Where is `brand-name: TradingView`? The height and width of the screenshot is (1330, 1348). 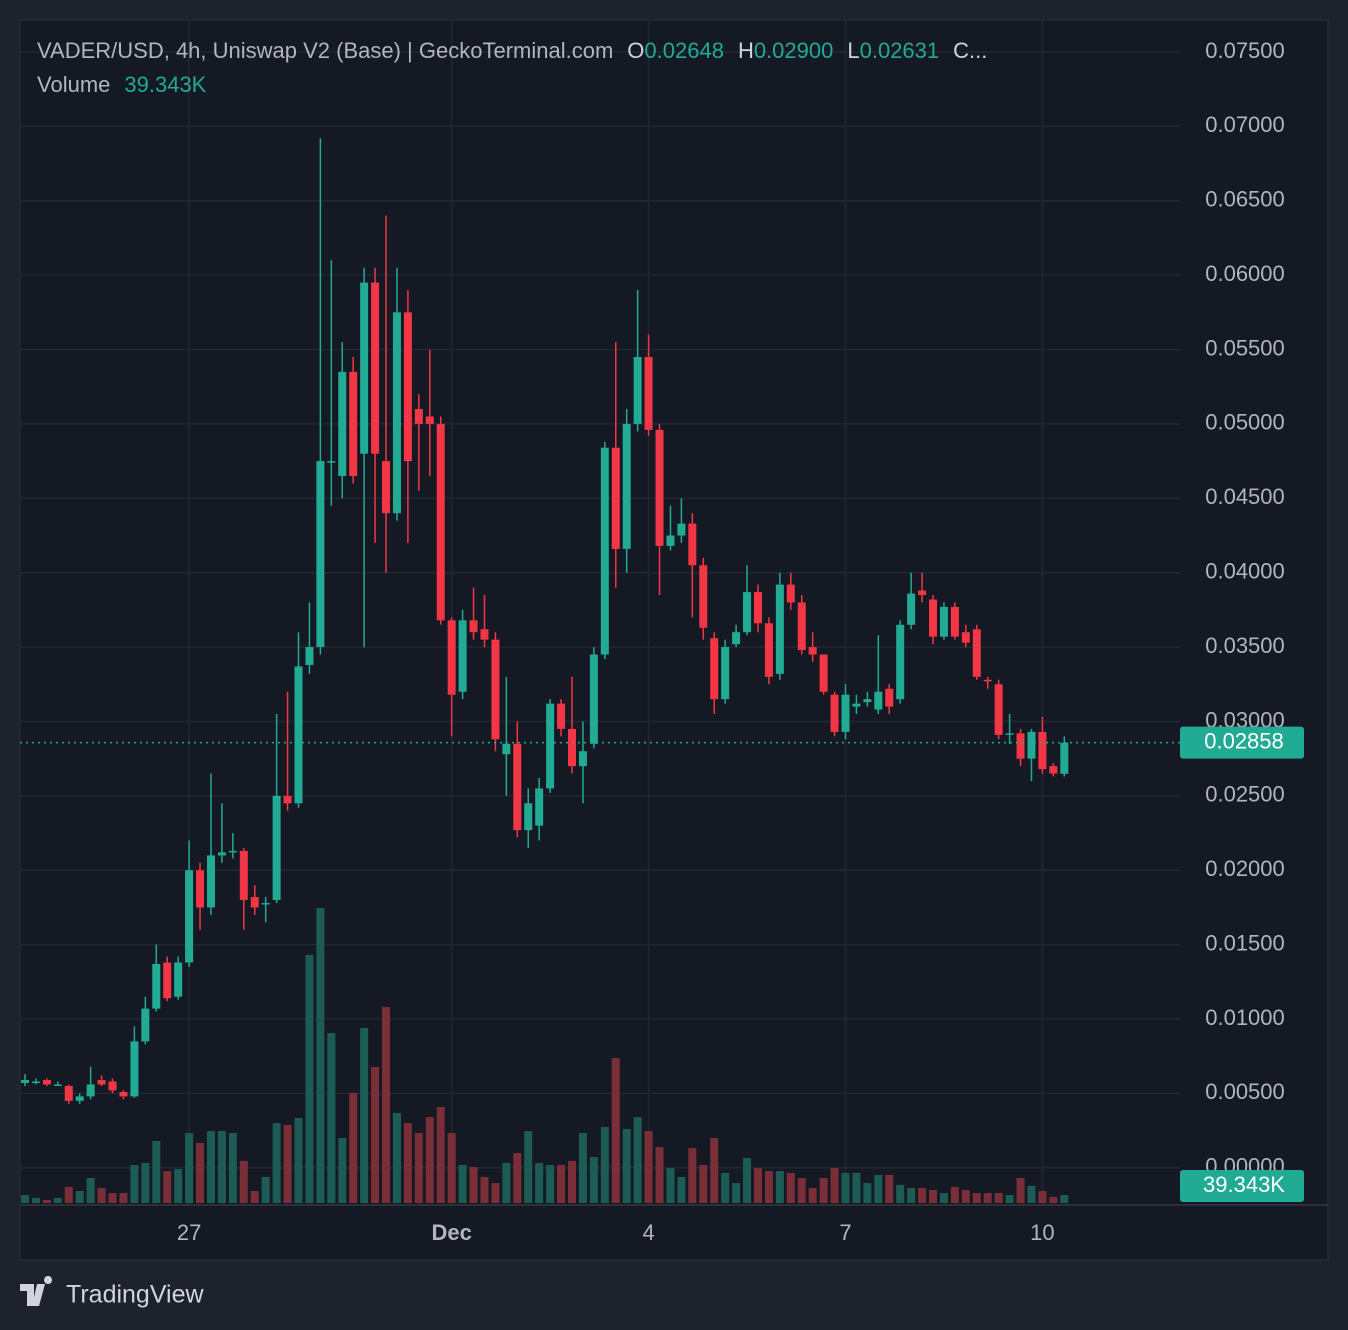 brand-name: TradingView is located at coordinates (135, 1295).